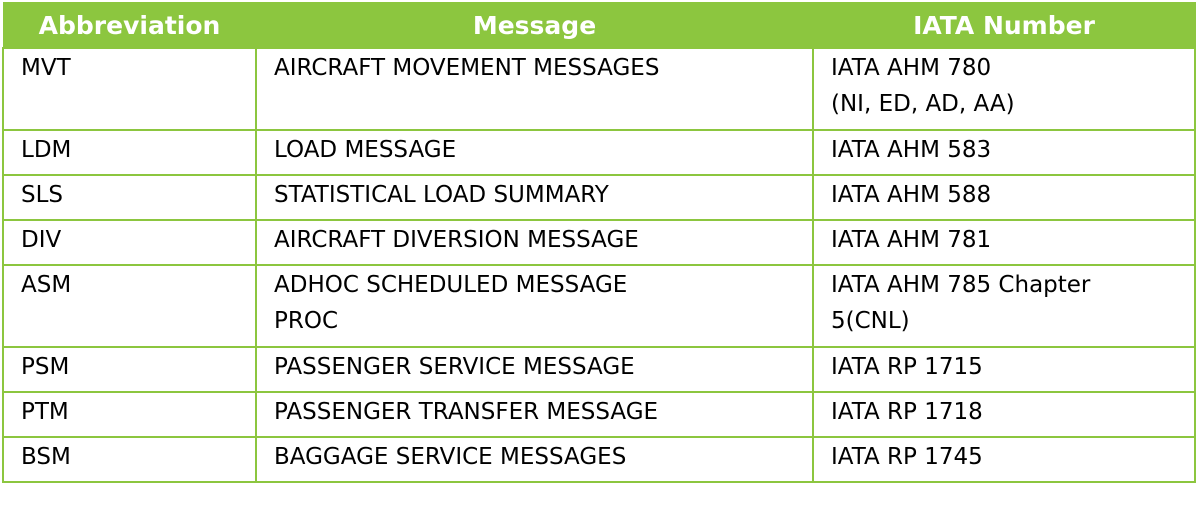 Image resolution: width=1197 pixels, height=507 pixels. I want to click on iata-number-cell: IATA AHM 781, so click(1004, 242).